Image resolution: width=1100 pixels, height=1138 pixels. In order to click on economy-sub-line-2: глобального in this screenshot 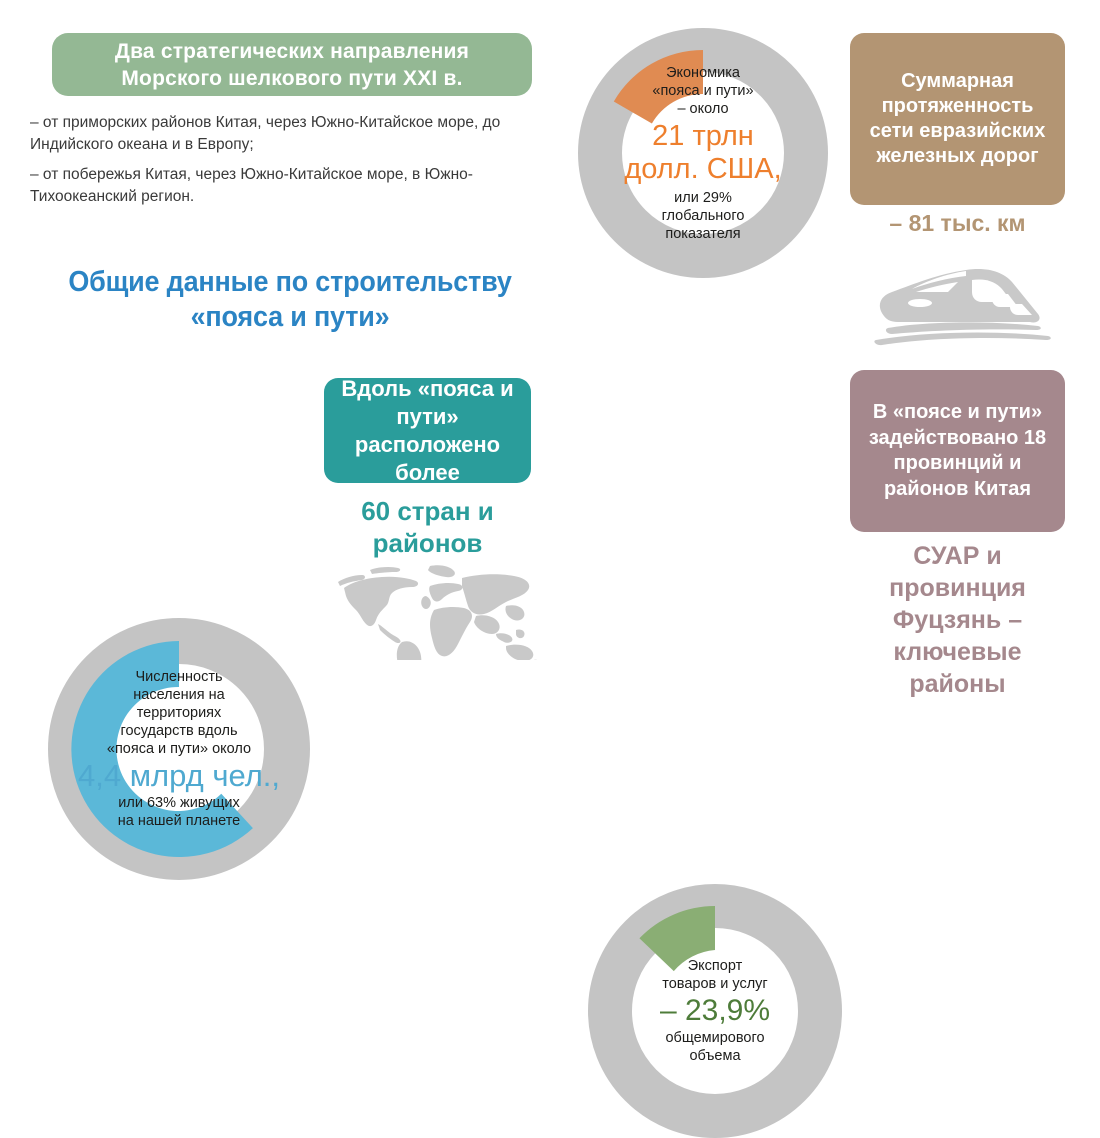, I will do `click(703, 215)`.